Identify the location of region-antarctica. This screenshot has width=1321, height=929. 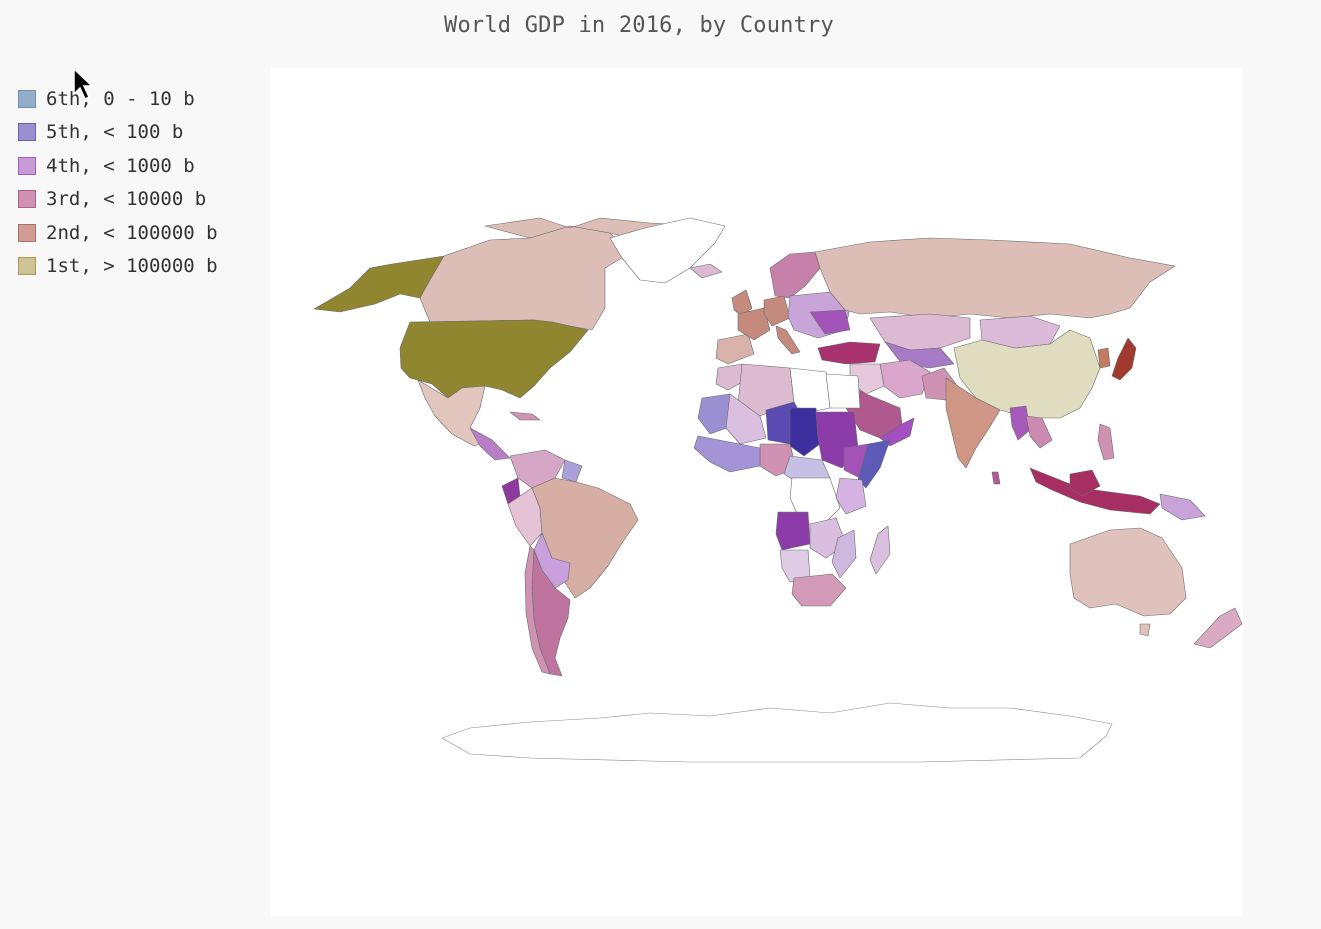
(777, 732).